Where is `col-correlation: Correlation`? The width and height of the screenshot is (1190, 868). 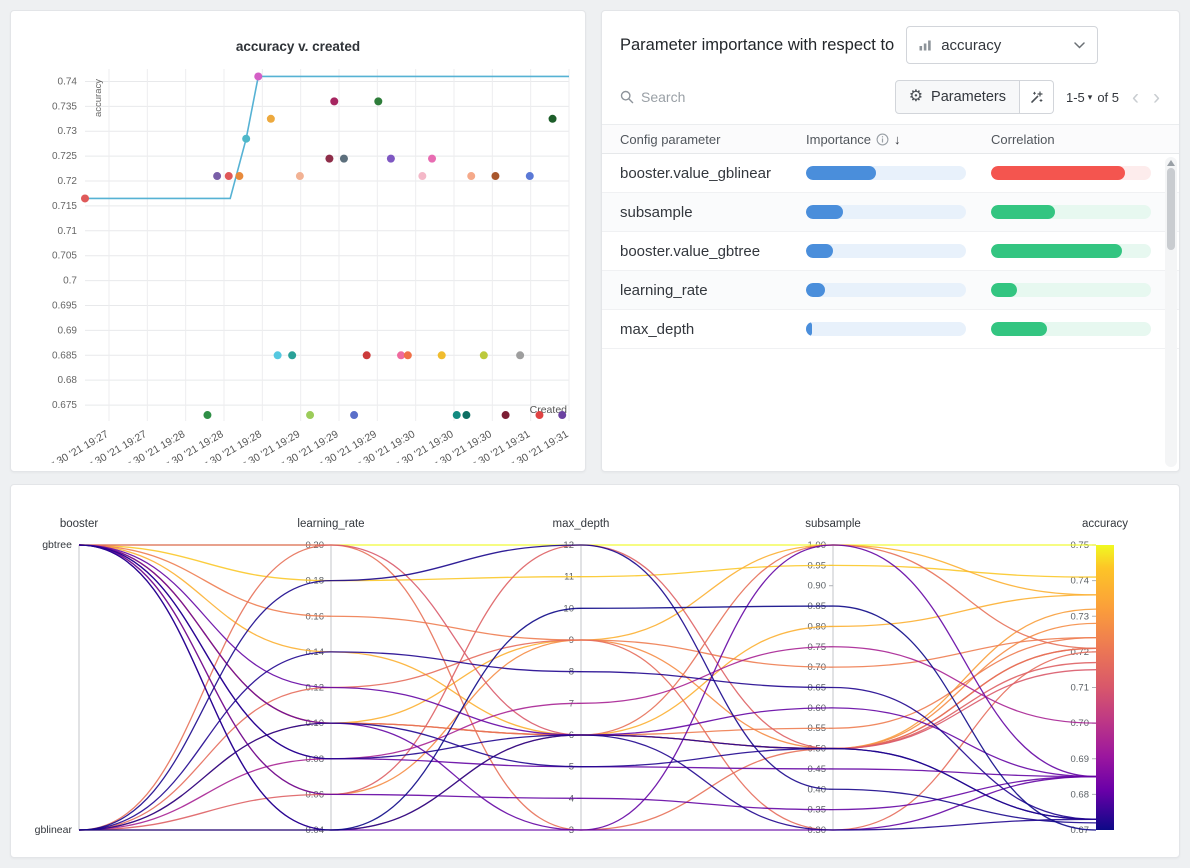 col-correlation: Correlation is located at coordinates (1023, 139).